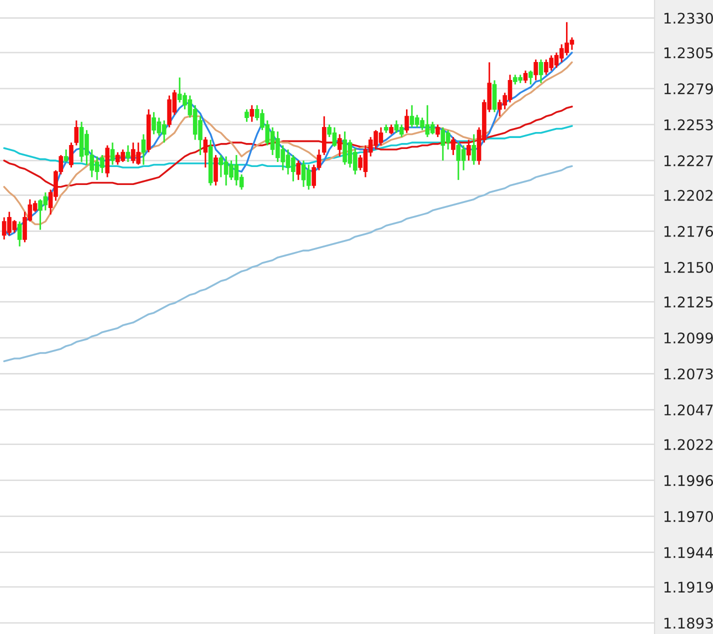  I want to click on y-tick-label: 1.2022, so click(688, 444).